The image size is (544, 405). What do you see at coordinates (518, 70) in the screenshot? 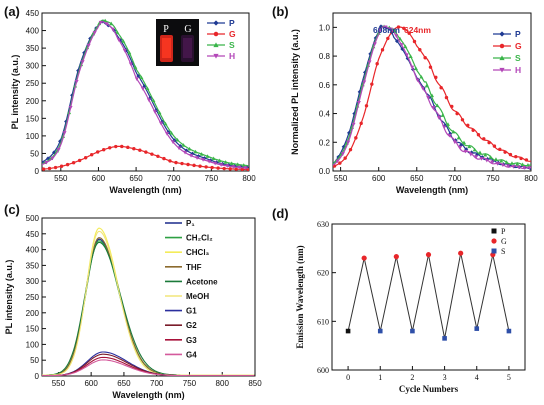
I see `legend-label: H` at bounding box center [518, 70].